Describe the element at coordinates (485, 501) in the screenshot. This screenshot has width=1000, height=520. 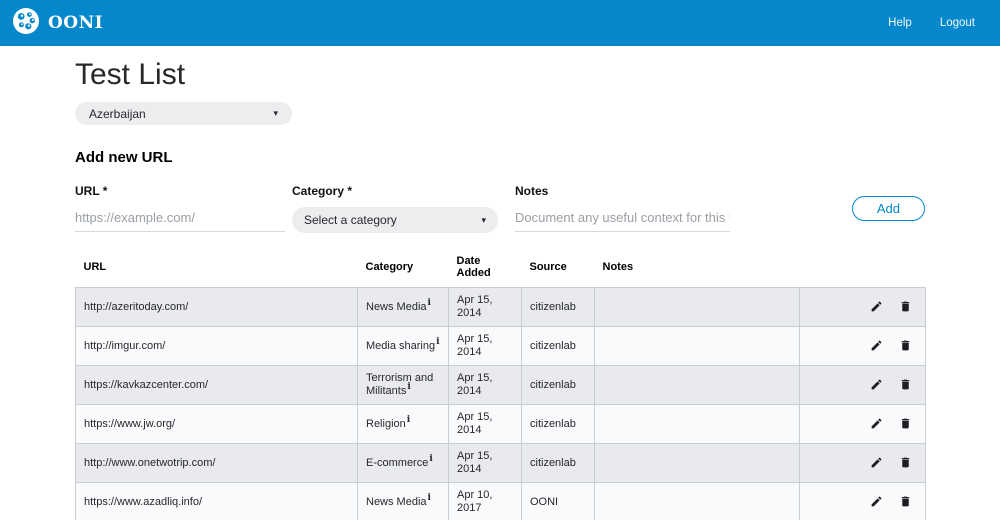
I see `cell-date-added: Apr 10, 2017` at that location.